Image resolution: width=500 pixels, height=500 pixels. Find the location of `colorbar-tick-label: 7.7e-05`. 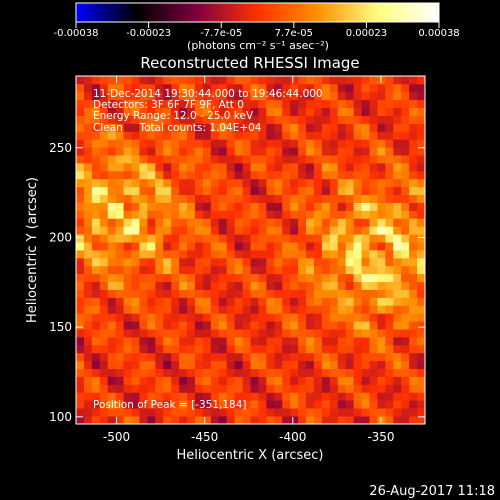

colorbar-tick-label: 7.7e-05 is located at coordinates (294, 33).